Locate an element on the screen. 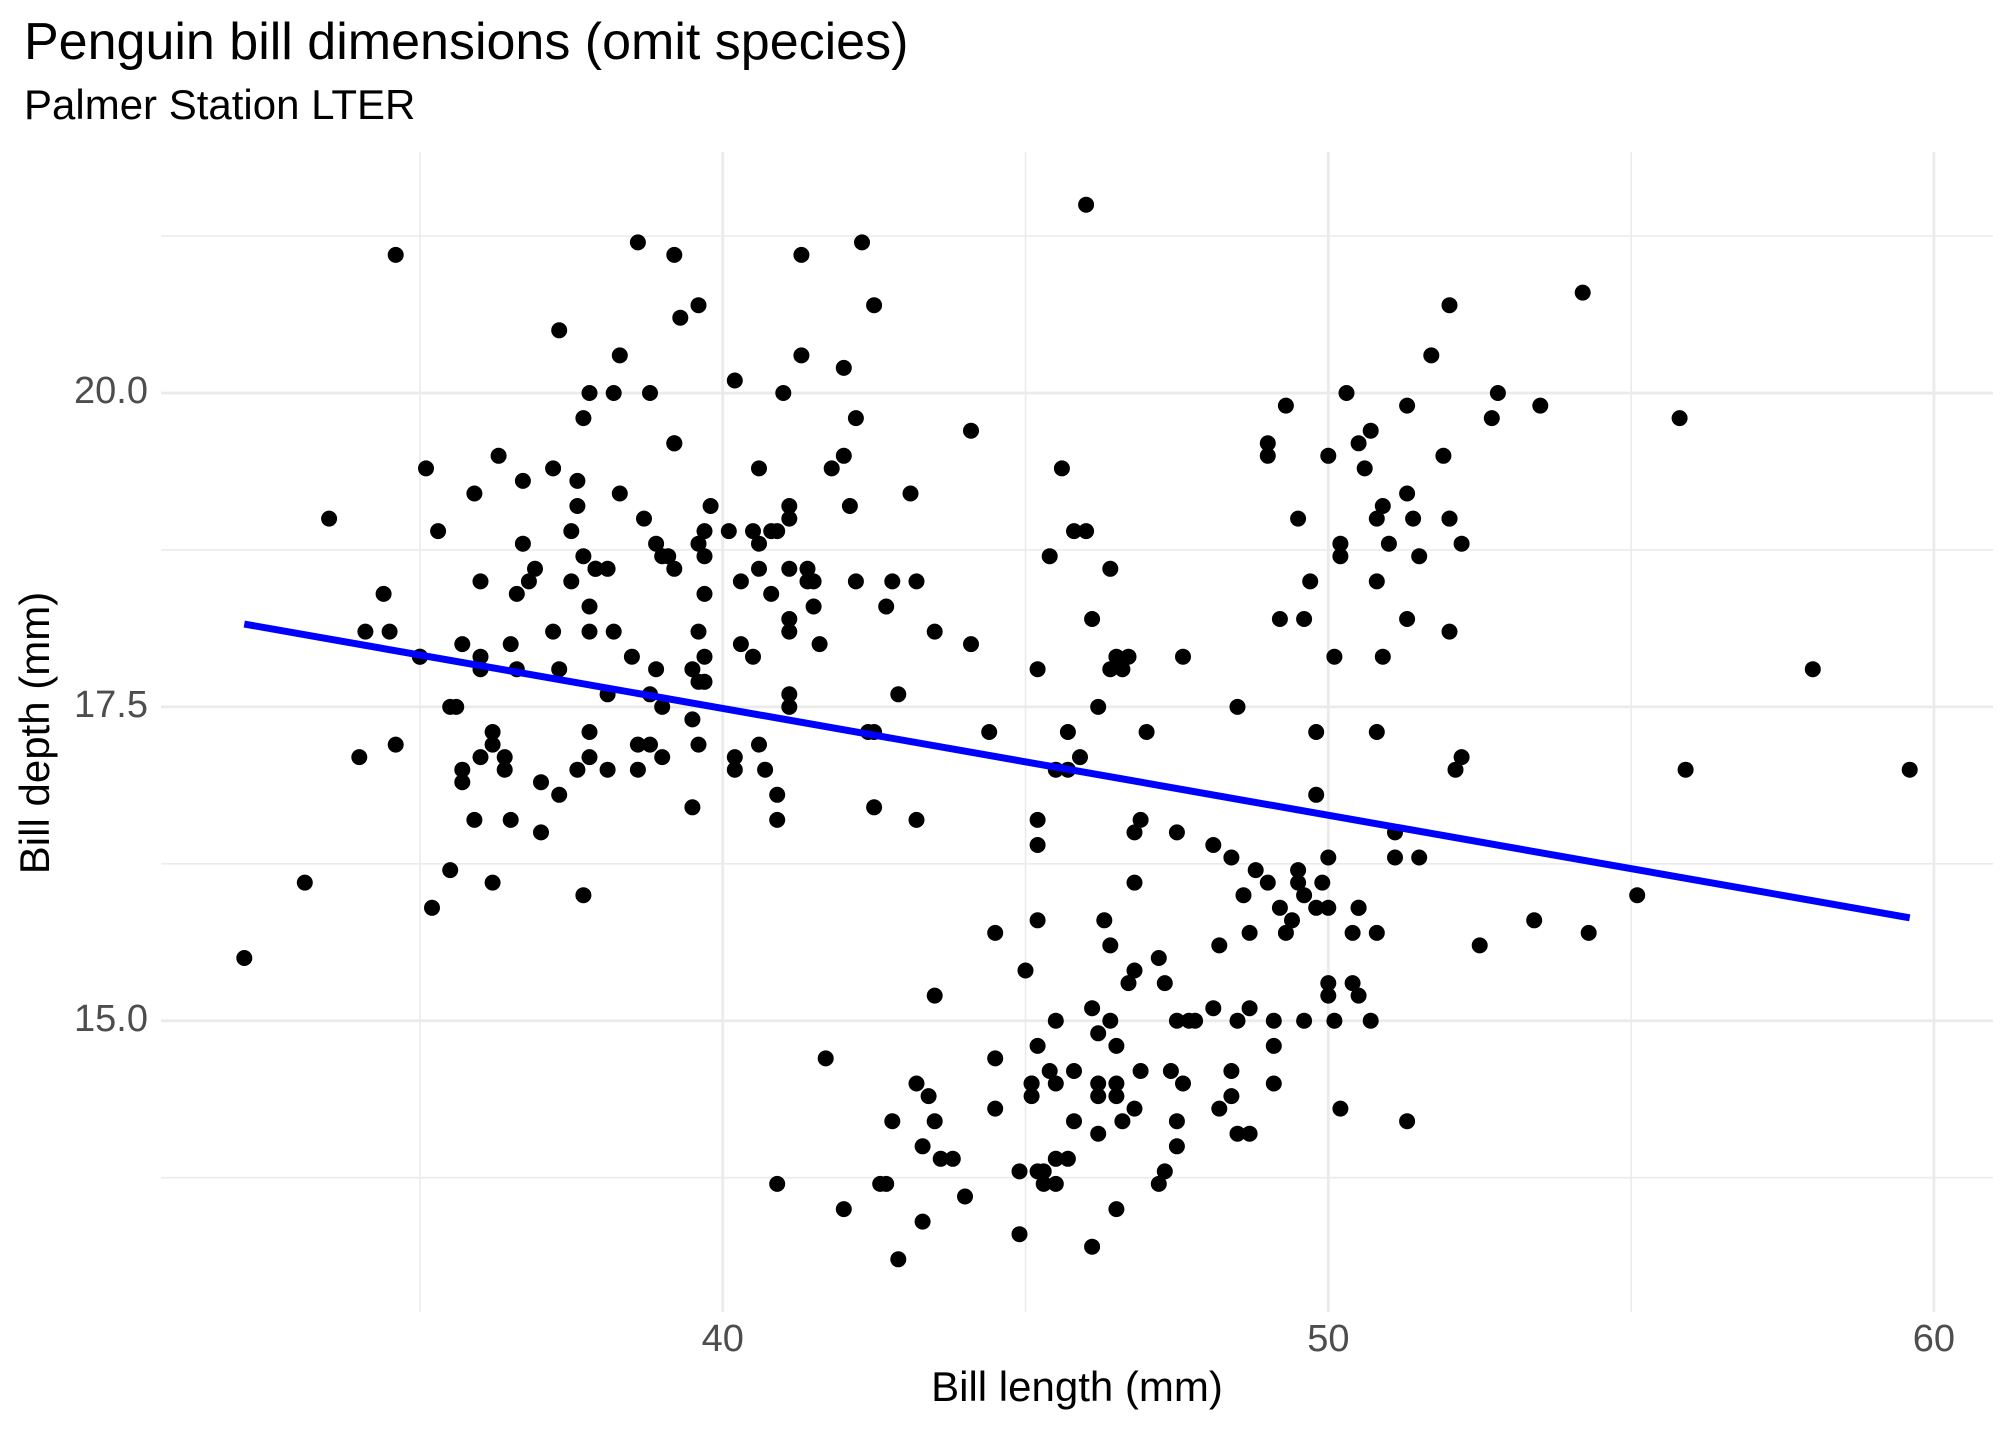 The width and height of the screenshot is (2016, 1440). chart-title: Penguin bill dimensions (omit species) is located at coordinates (466, 42).